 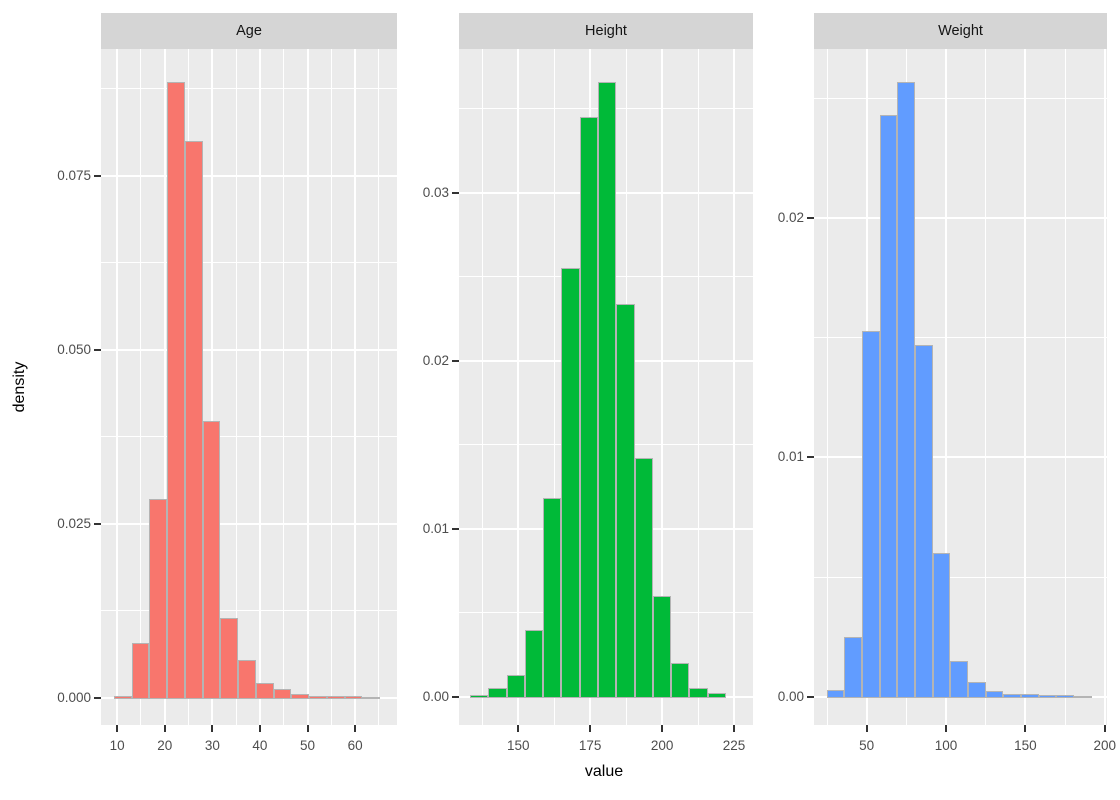 What do you see at coordinates (734, 745) in the screenshot?
I see `x-tick-label: 225` at bounding box center [734, 745].